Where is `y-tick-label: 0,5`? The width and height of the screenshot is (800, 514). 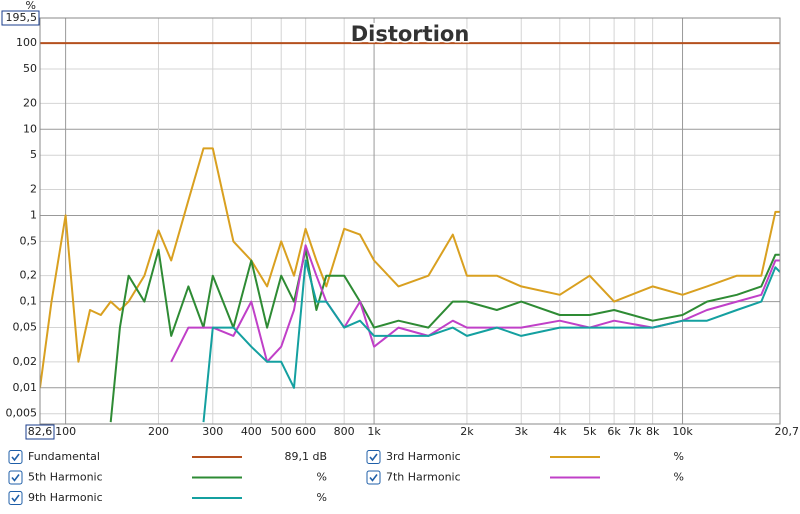 y-tick-label: 0,5 is located at coordinates (29, 240).